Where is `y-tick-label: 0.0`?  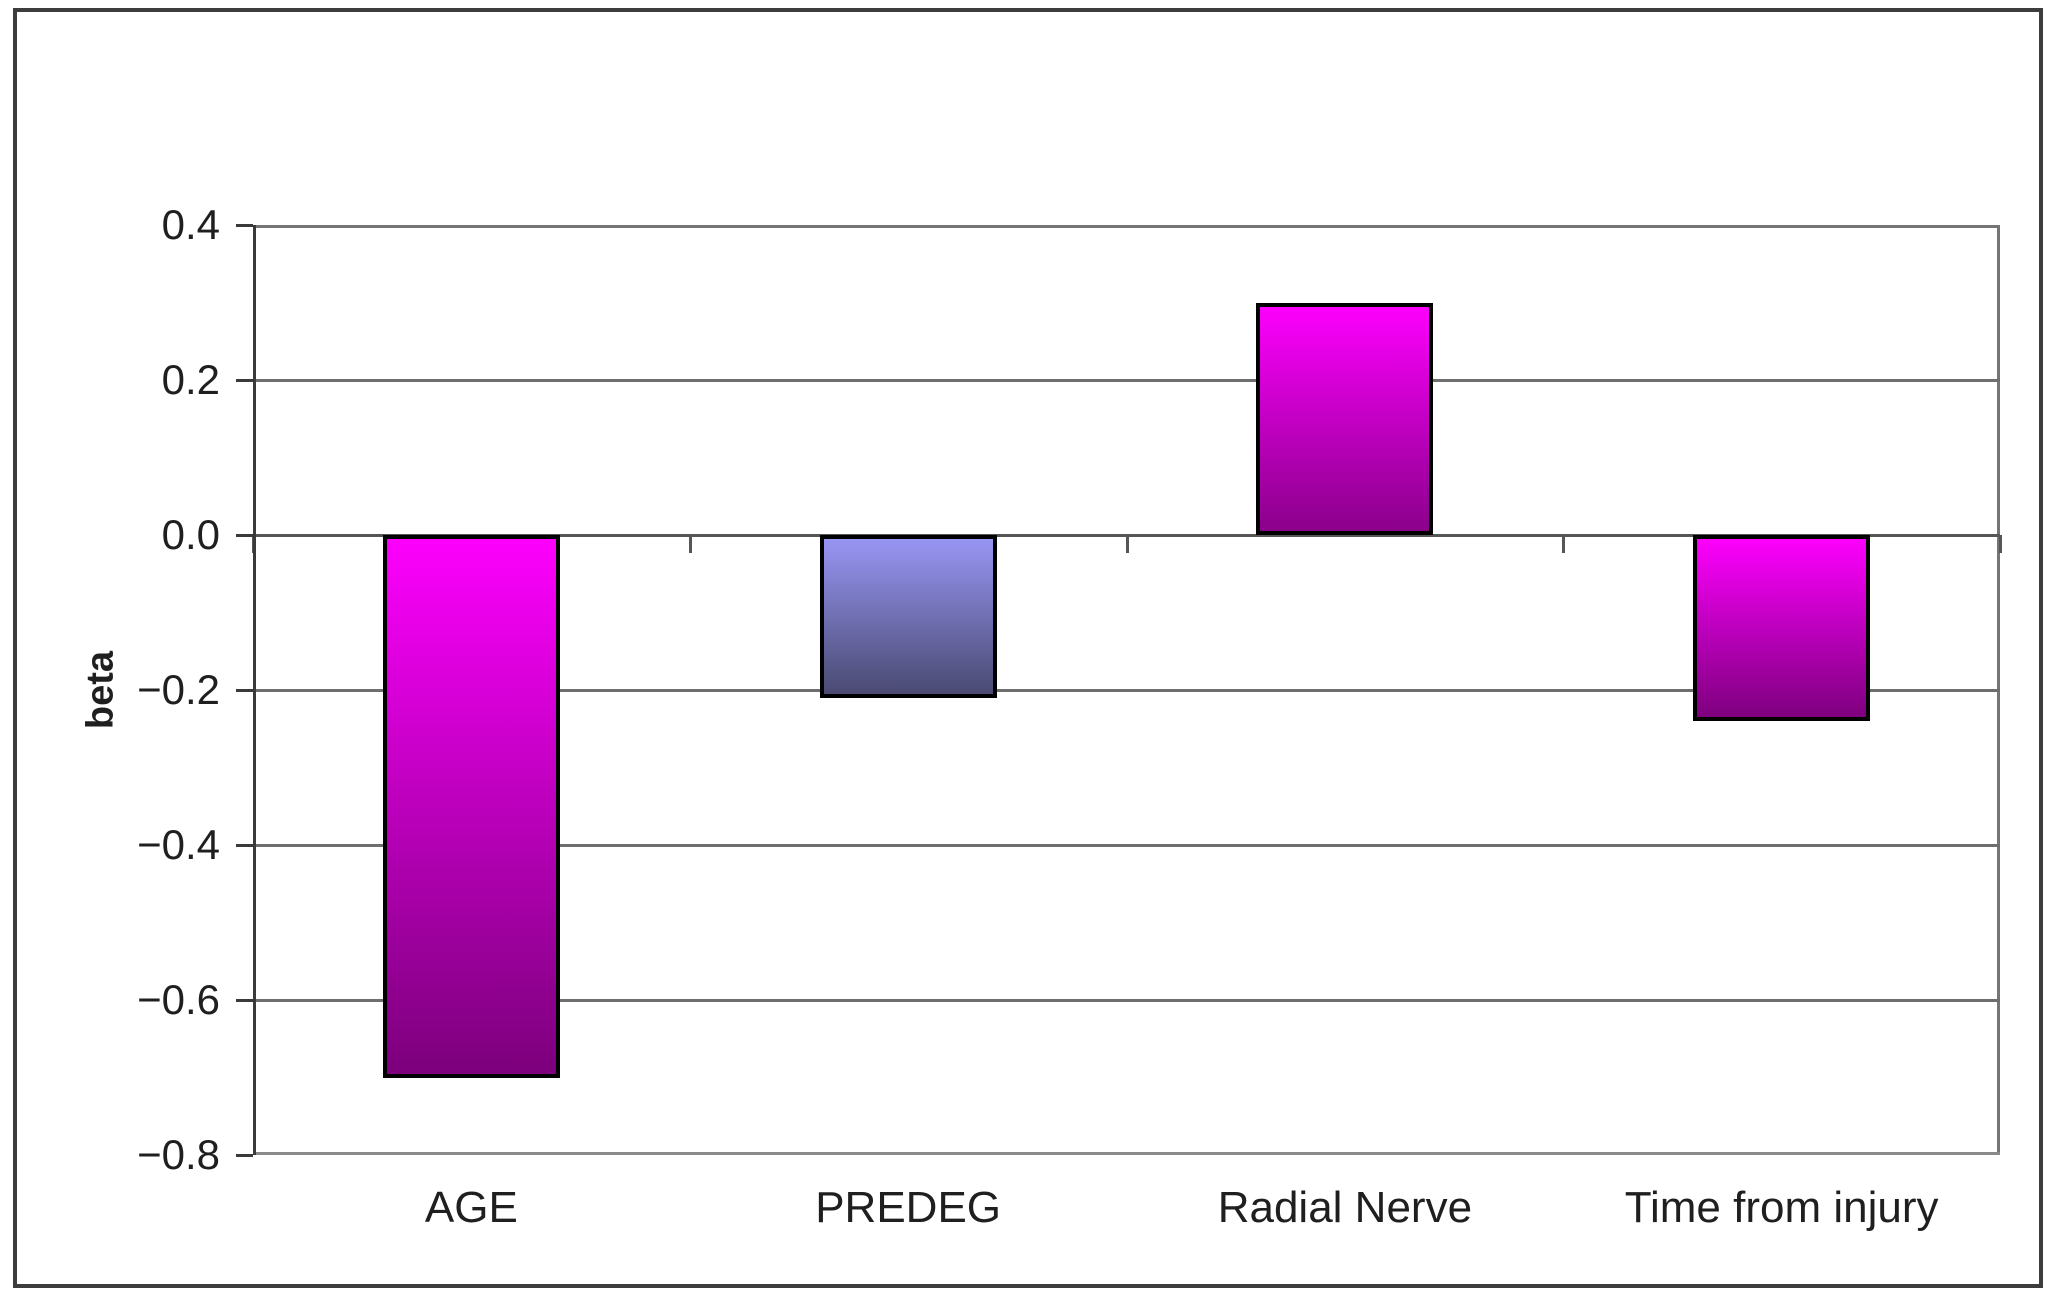
y-tick-label: 0.0 is located at coordinates (190, 534).